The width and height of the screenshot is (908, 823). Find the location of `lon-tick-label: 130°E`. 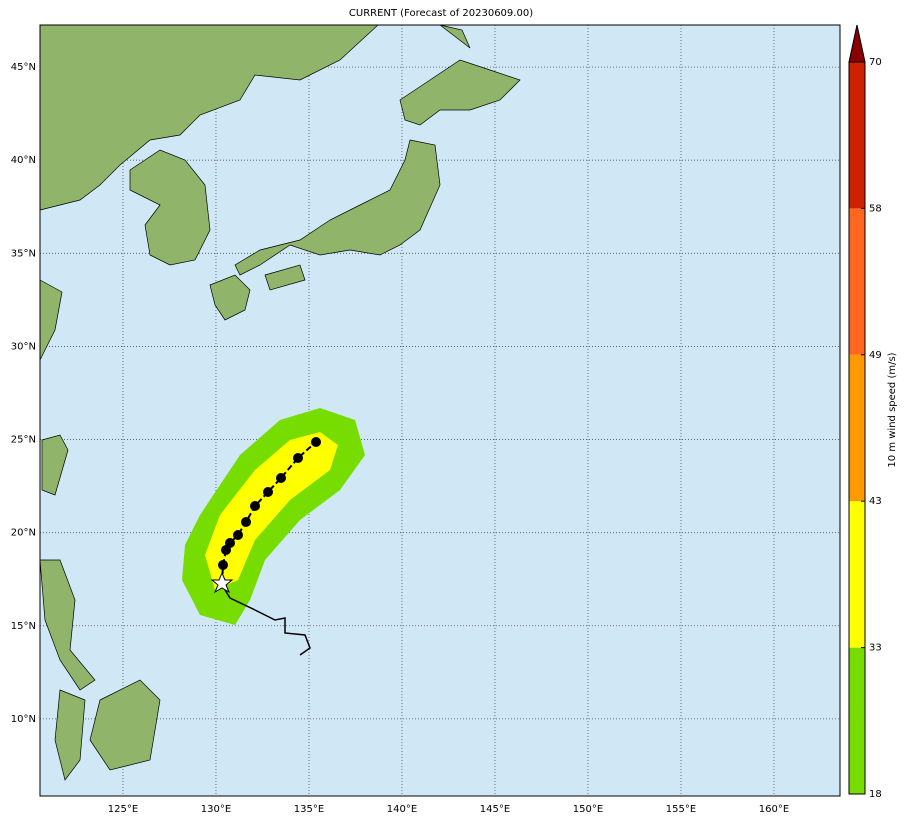

lon-tick-label: 130°E is located at coordinates (216, 809).